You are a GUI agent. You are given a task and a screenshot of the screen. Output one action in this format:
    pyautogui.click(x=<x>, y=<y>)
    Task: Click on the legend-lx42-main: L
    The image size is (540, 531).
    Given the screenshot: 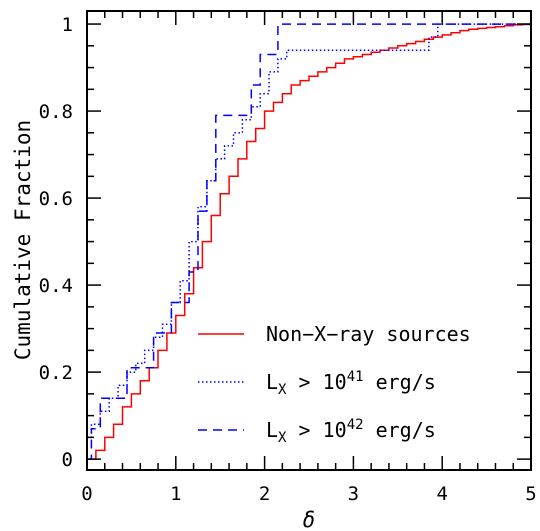 What is the action you would take?
    pyautogui.click(x=272, y=430)
    